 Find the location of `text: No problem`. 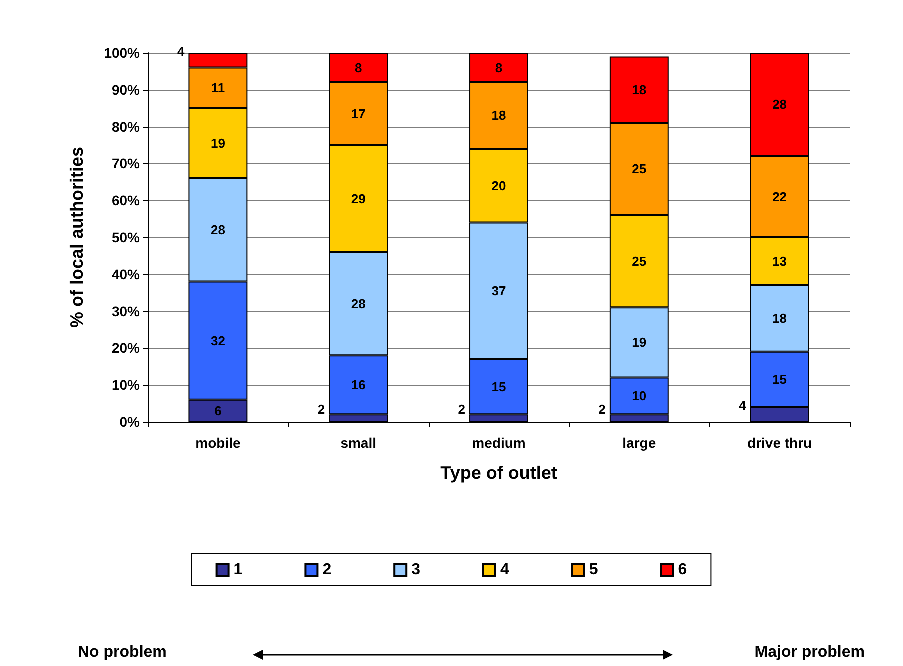

text: No problem is located at coordinates (122, 653).